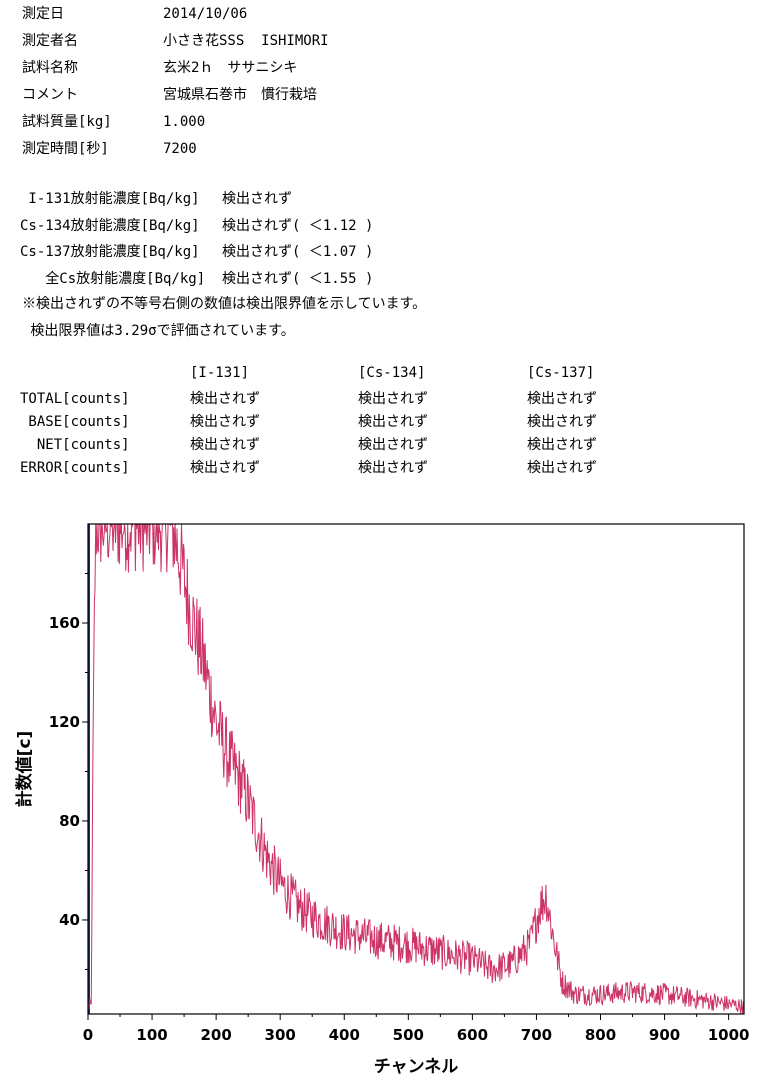 Image resolution: width=764 pixels, height=1080 pixels. Describe the element at coordinates (472, 1035) in the screenshot. I see `x-tick-label: 600` at that location.